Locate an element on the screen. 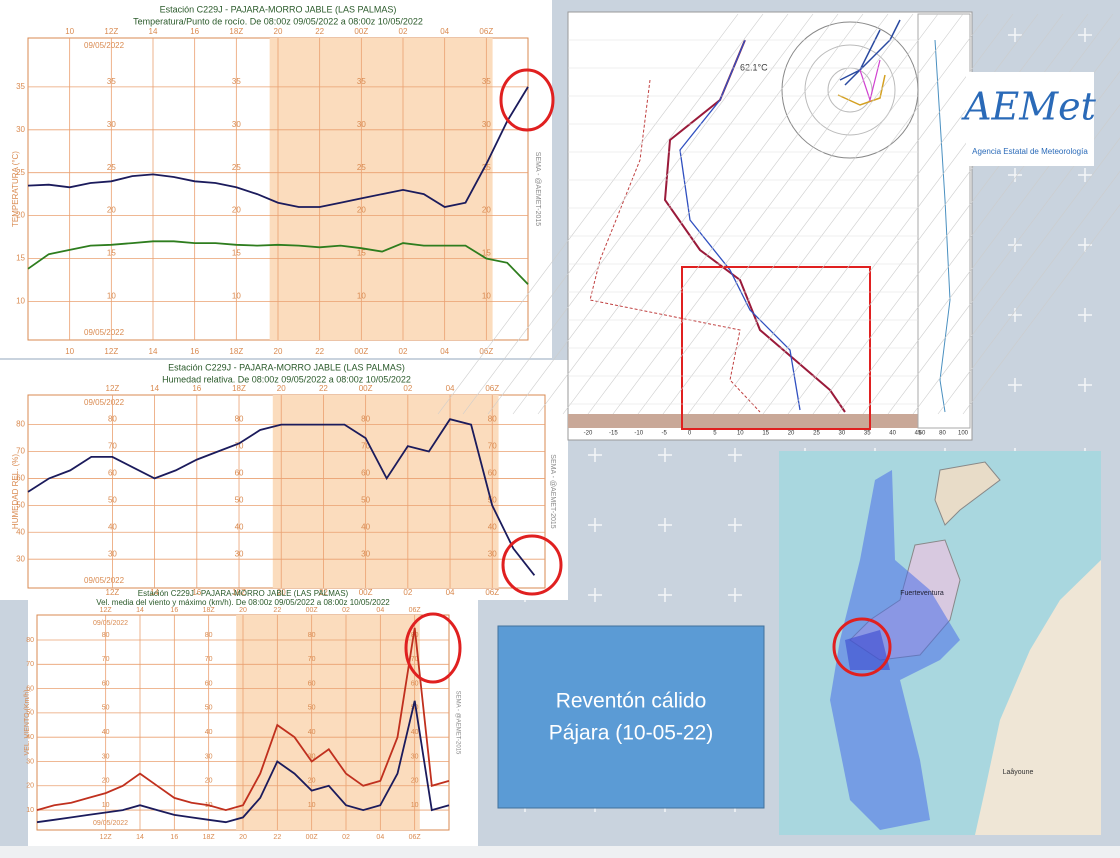 This screenshot has width=1120, height=858. caption-line: Pájara (10-05-22) is located at coordinates (631, 733).